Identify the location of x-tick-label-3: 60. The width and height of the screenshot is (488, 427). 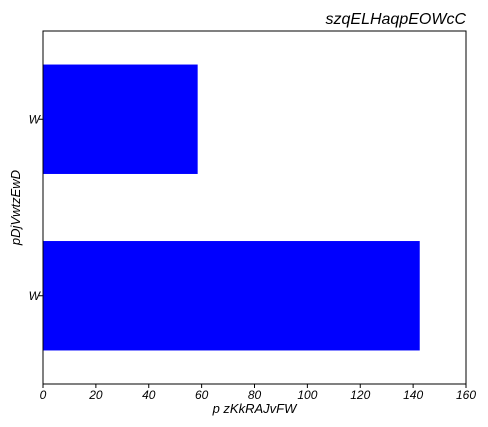
(202, 395).